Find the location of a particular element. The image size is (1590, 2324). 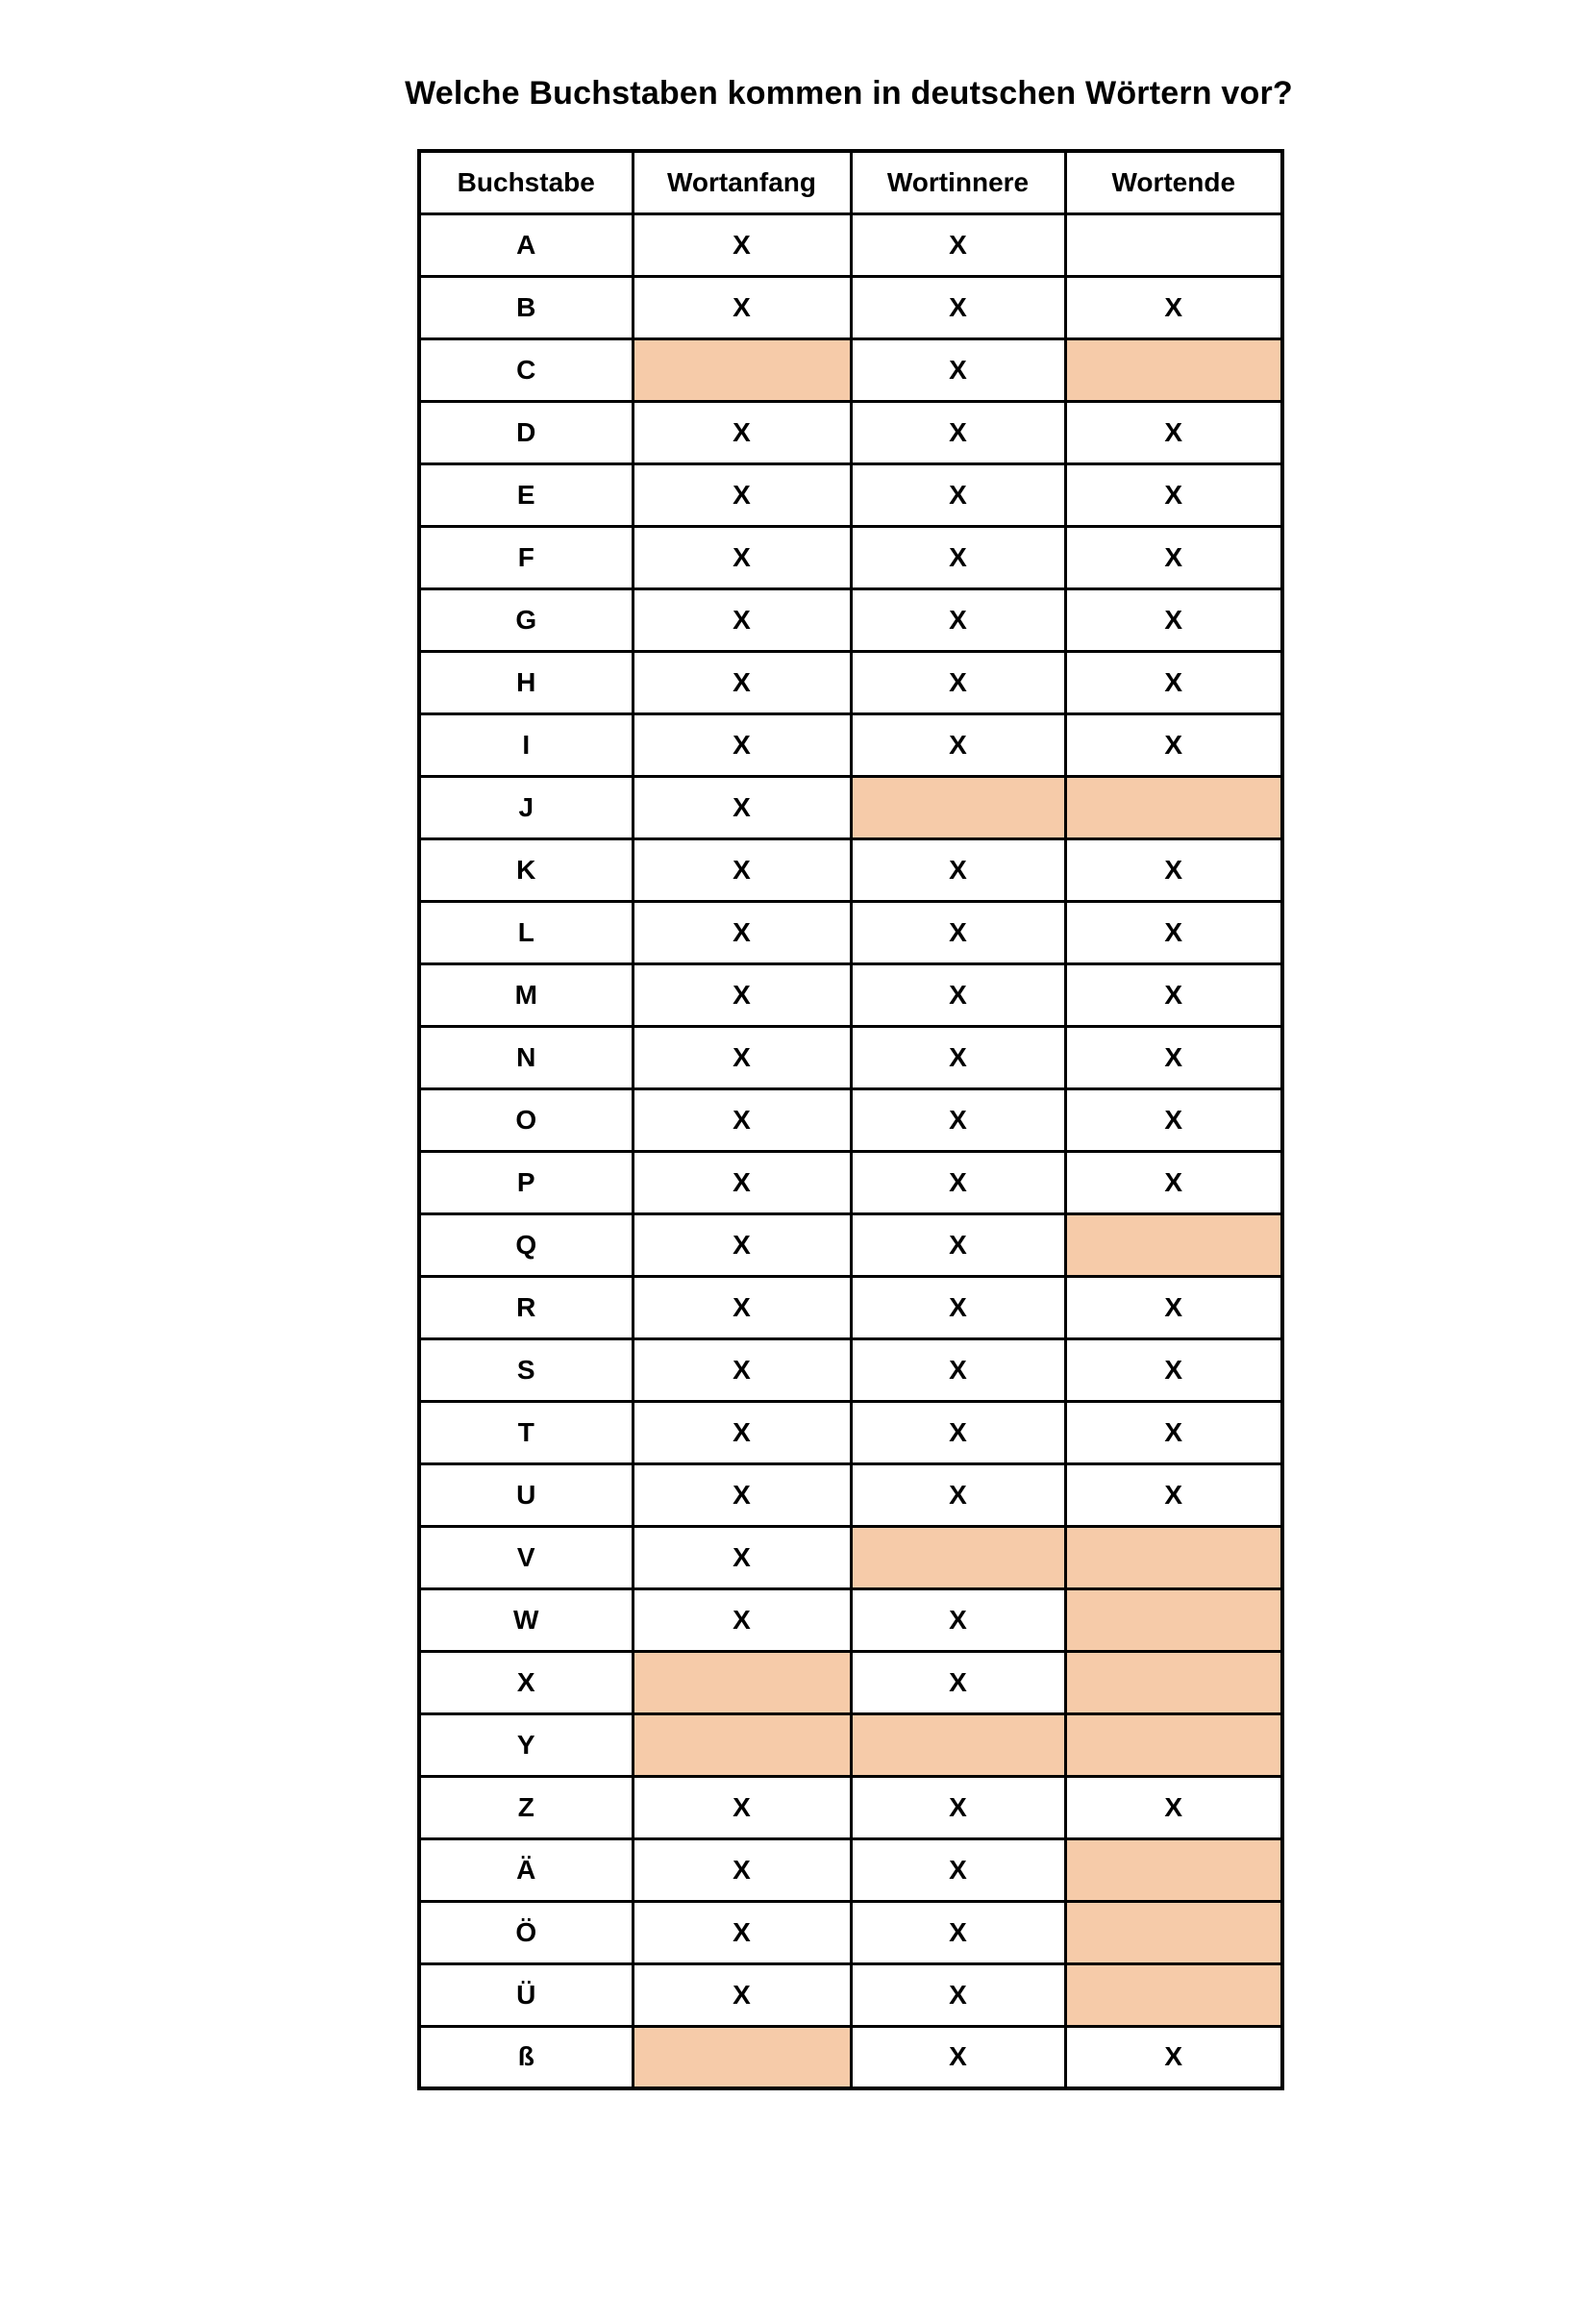

letter-cell: F is located at coordinates (525, 557).